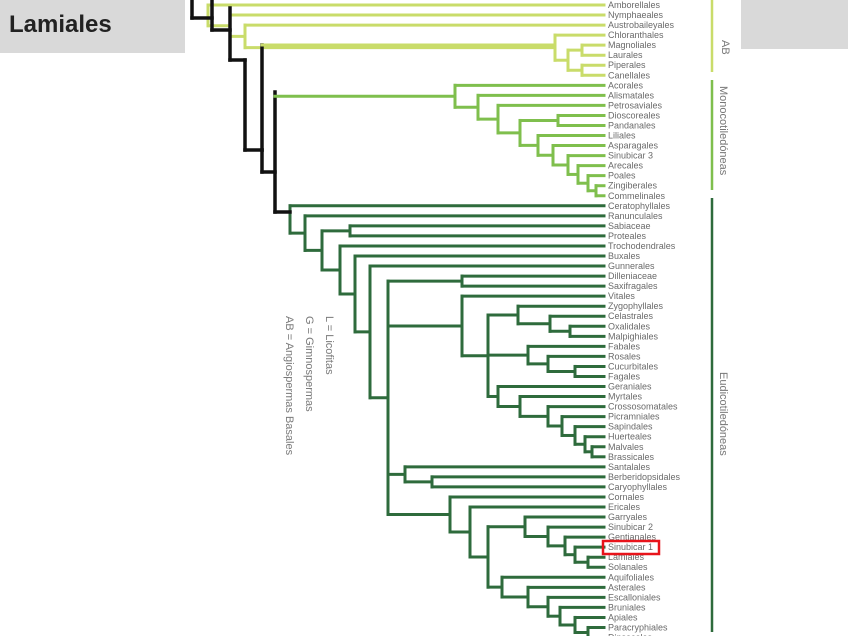 The image size is (848, 636). What do you see at coordinates (627, 607) in the screenshot?
I see `taxon-label: Bruniales` at bounding box center [627, 607].